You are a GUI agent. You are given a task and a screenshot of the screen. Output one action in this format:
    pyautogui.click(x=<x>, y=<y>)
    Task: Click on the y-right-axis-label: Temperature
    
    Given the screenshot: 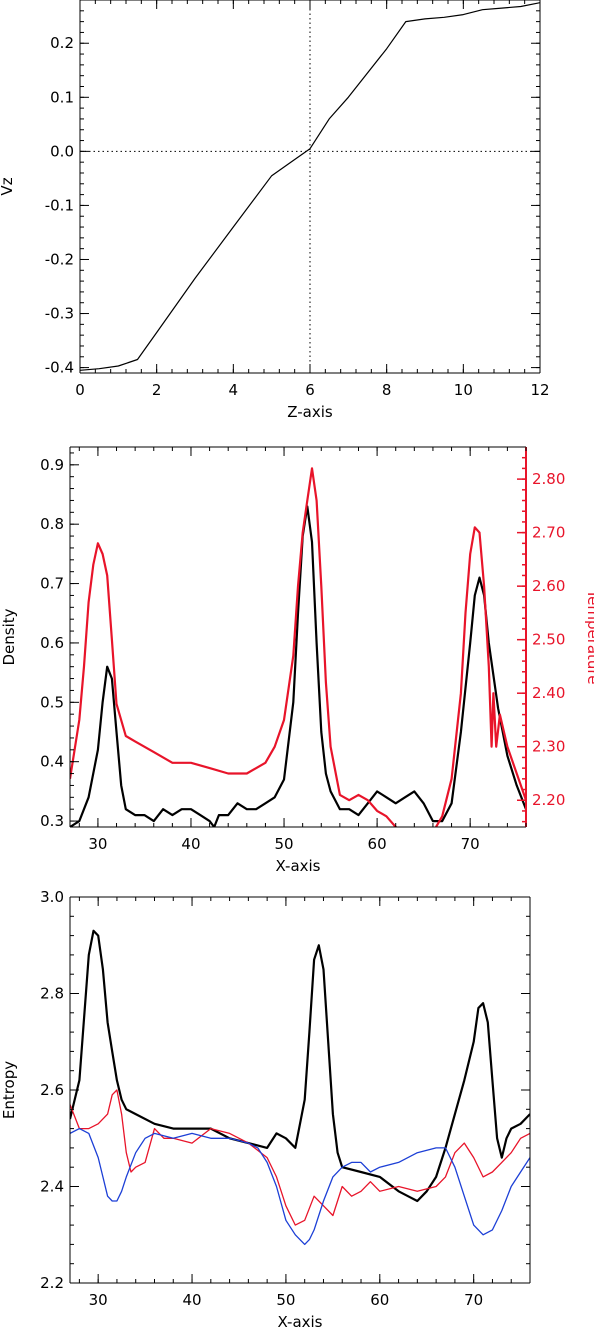 What is the action you would take?
    pyautogui.click(x=589, y=636)
    